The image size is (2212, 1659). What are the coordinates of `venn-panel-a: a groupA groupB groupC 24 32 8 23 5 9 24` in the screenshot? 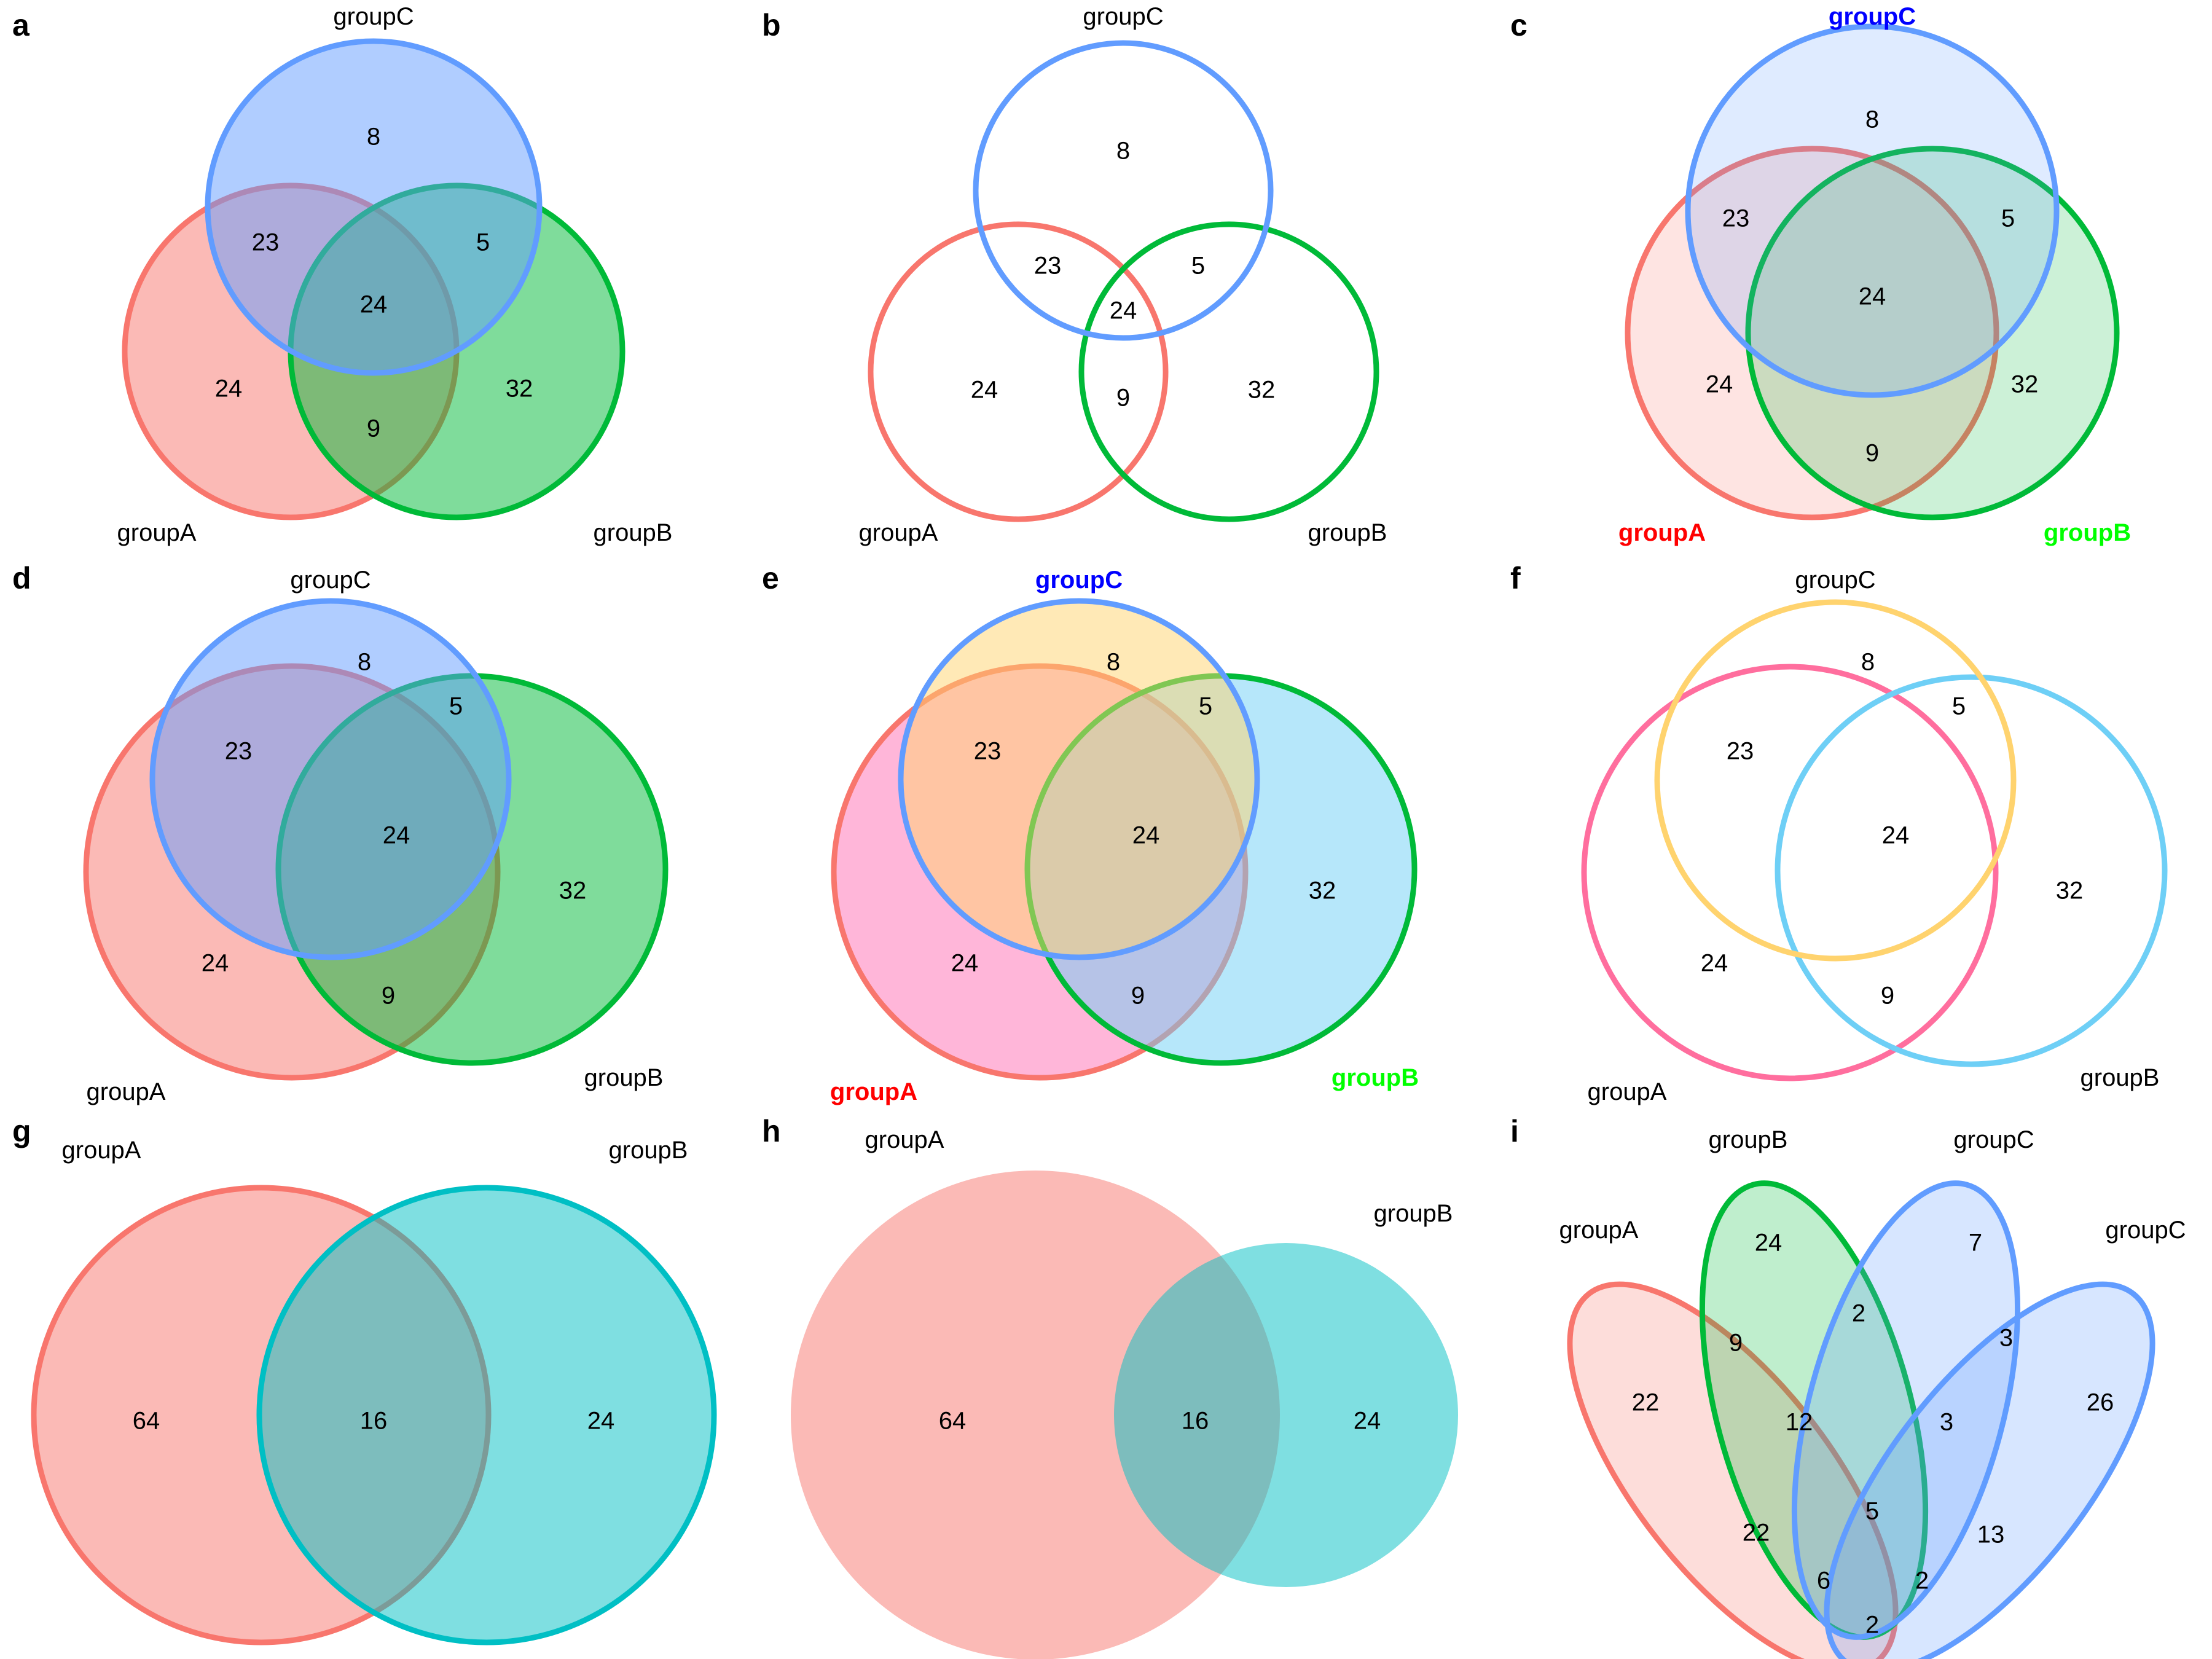 It's located at (342, 274).